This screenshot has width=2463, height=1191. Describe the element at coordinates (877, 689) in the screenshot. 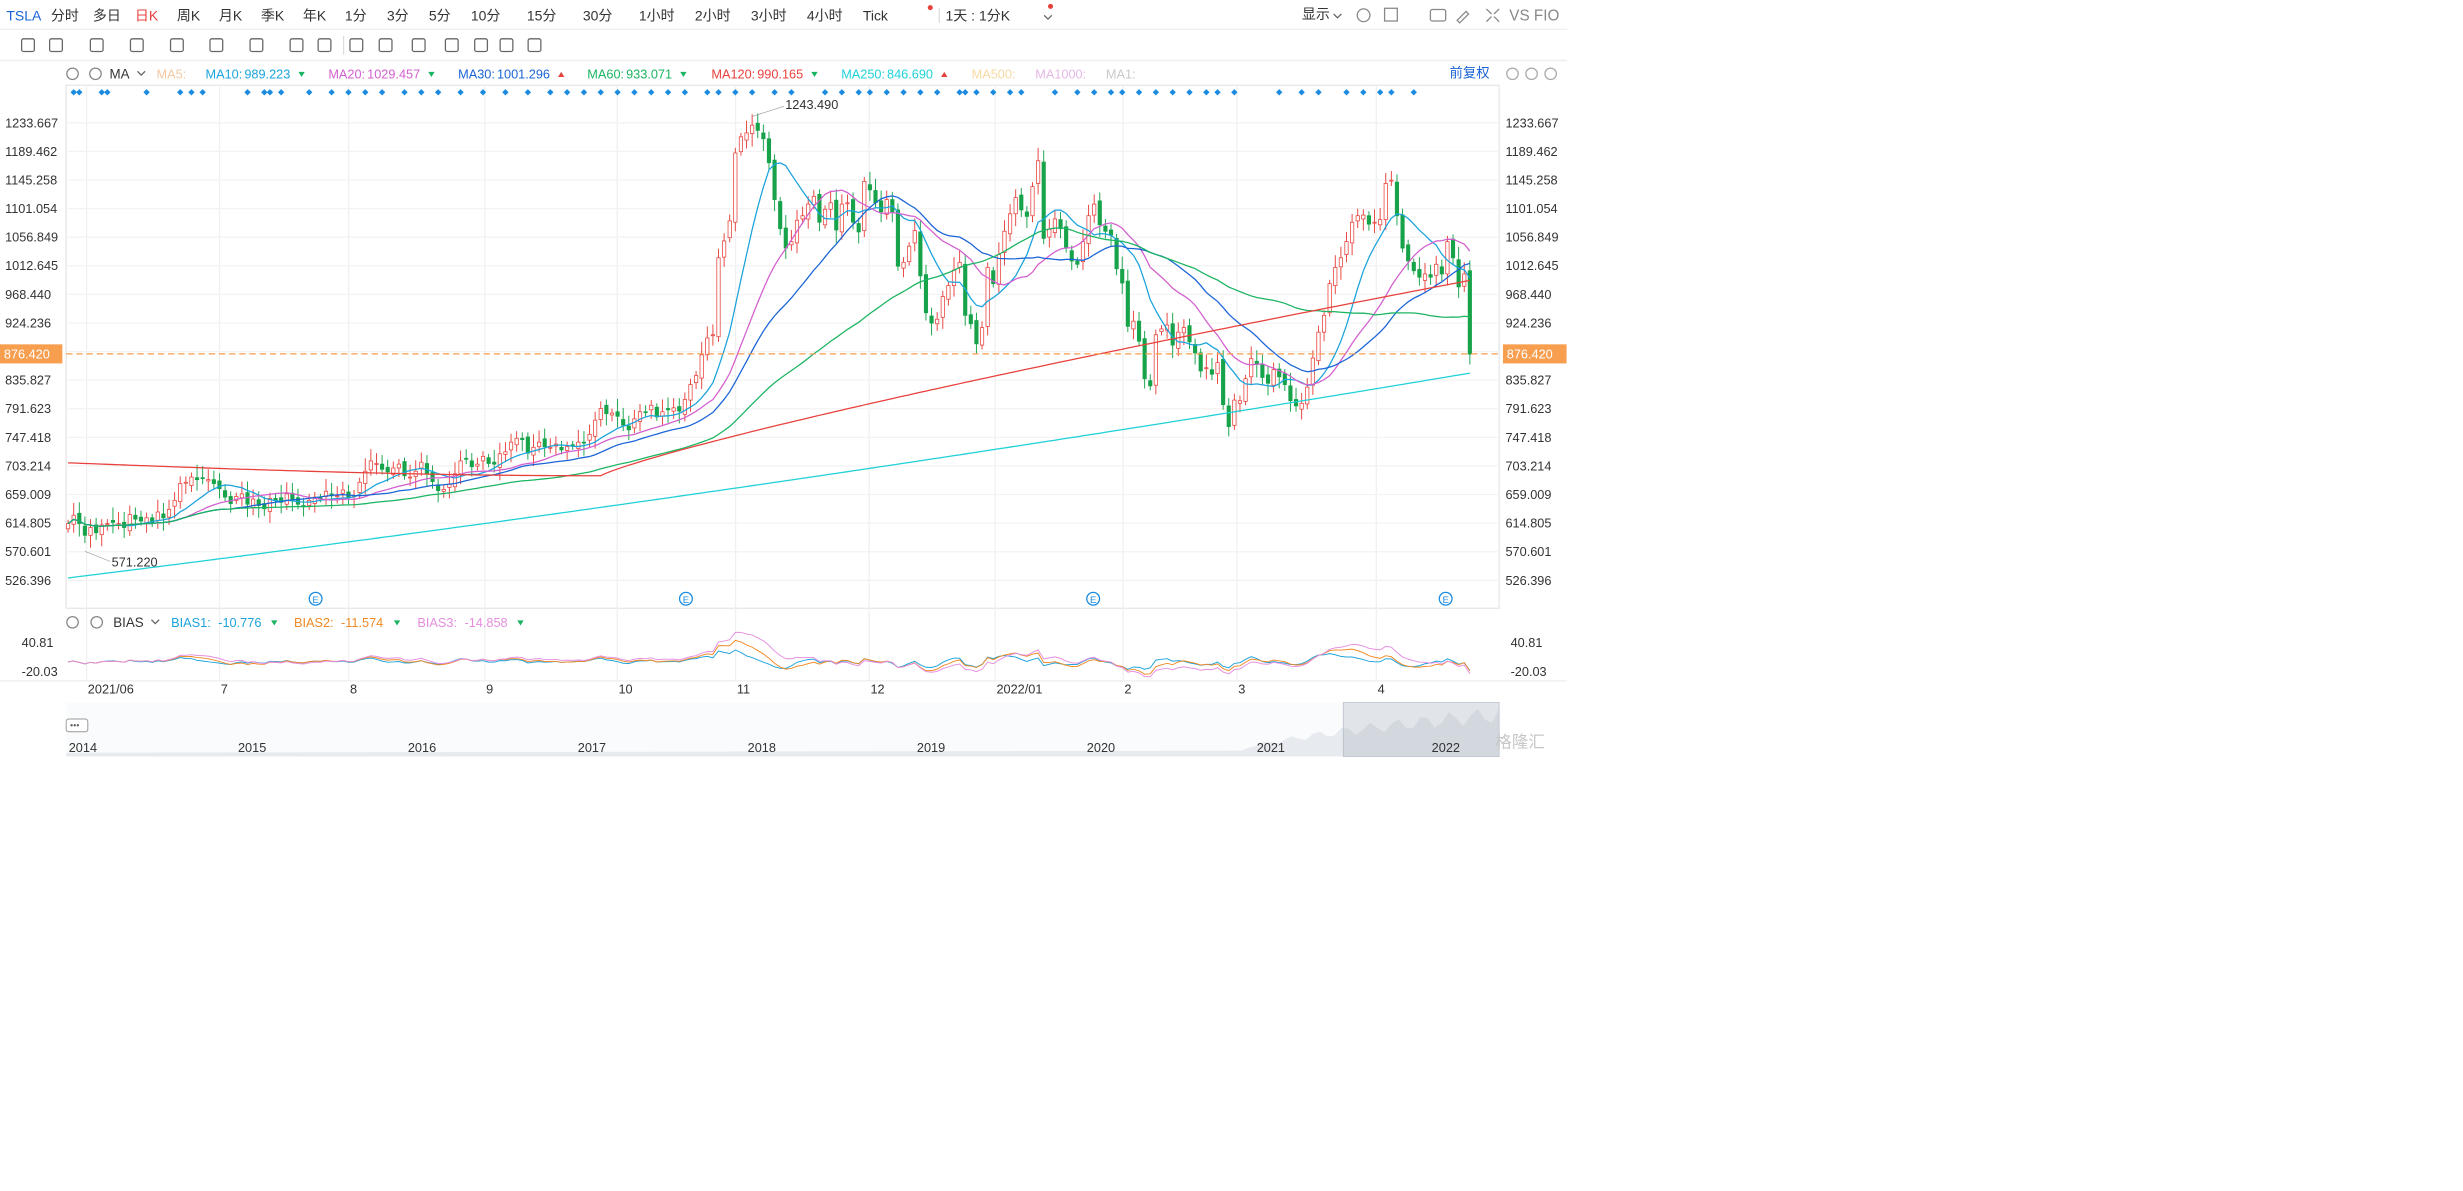

I see `x-tick-label: 12` at that location.